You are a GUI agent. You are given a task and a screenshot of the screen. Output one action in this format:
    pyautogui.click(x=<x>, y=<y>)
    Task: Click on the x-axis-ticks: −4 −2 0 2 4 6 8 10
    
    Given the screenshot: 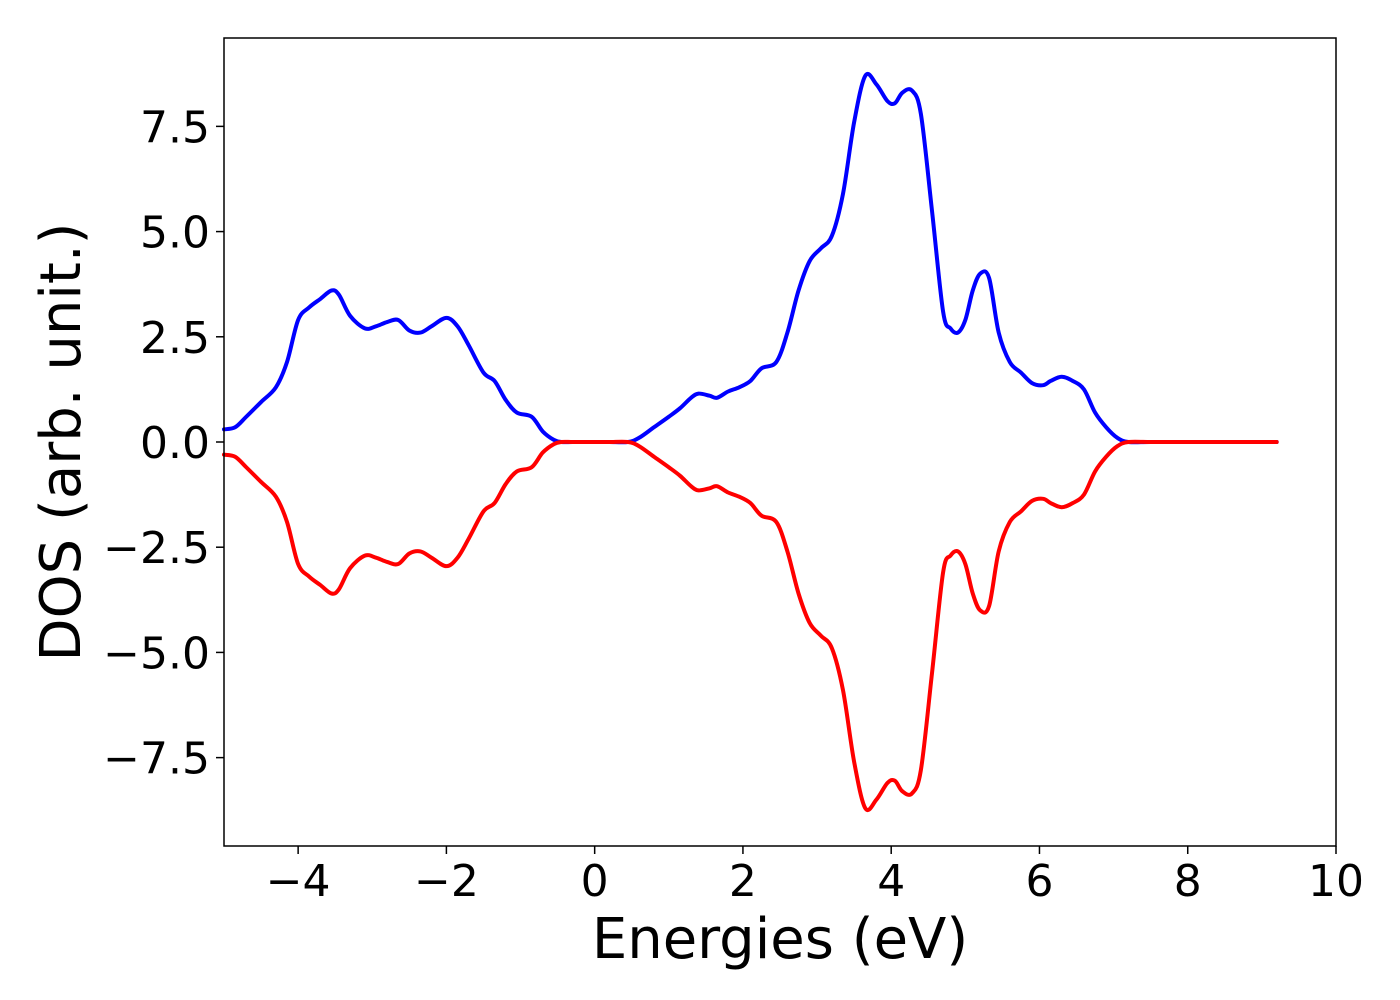 What is the action you would take?
    pyautogui.click(x=815, y=876)
    